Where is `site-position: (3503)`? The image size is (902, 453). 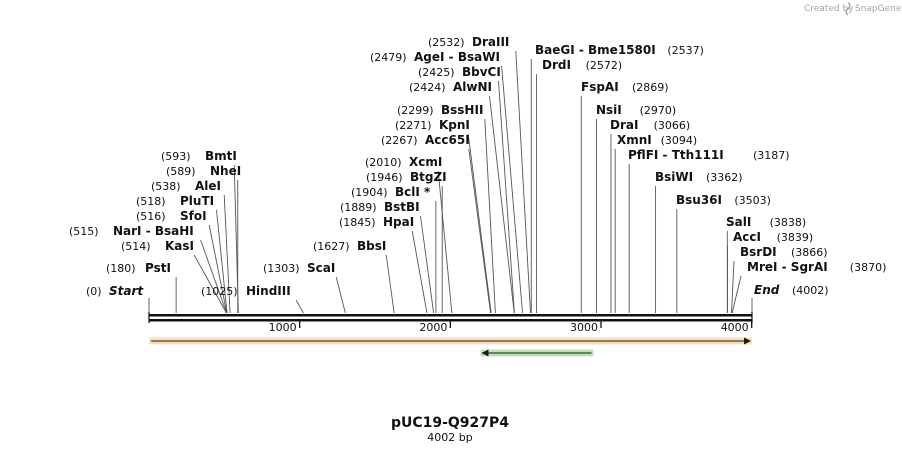 site-position: (3503) is located at coordinates (752, 200).